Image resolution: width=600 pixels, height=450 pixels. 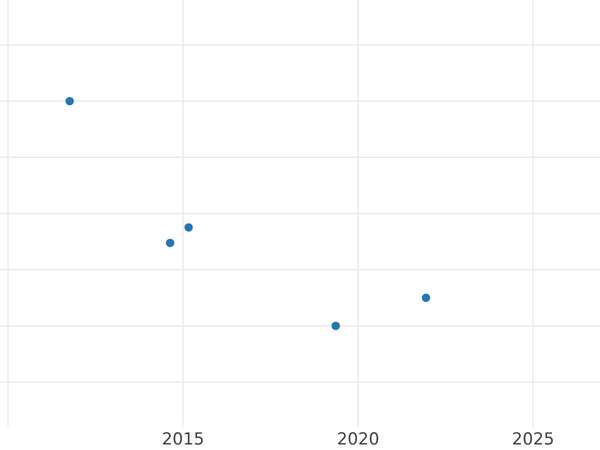 What do you see at coordinates (358, 438) in the screenshot?
I see `x-tick-label: 2020` at bounding box center [358, 438].